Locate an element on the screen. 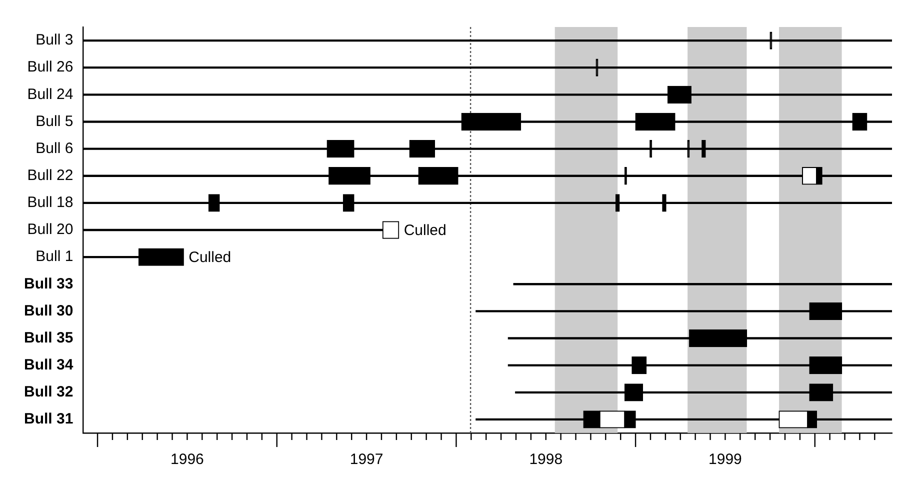  y-tick-label: Bull 33 is located at coordinates (49, 283).